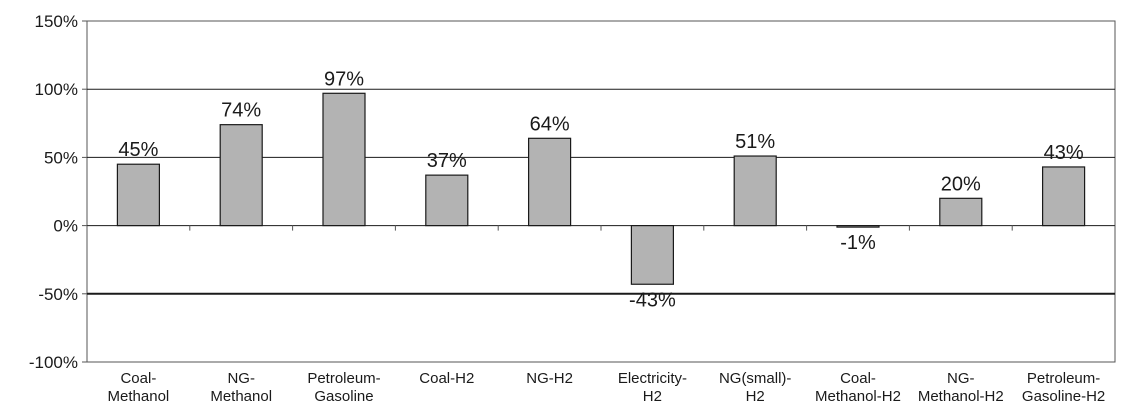  I want to click on data-label: -43%, so click(652, 300).